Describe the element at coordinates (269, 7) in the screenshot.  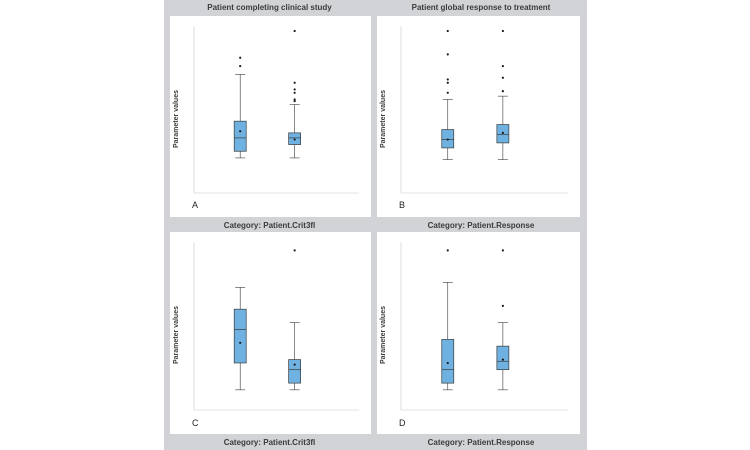
I see `panel-a-title: Patient completing clinical study` at that location.